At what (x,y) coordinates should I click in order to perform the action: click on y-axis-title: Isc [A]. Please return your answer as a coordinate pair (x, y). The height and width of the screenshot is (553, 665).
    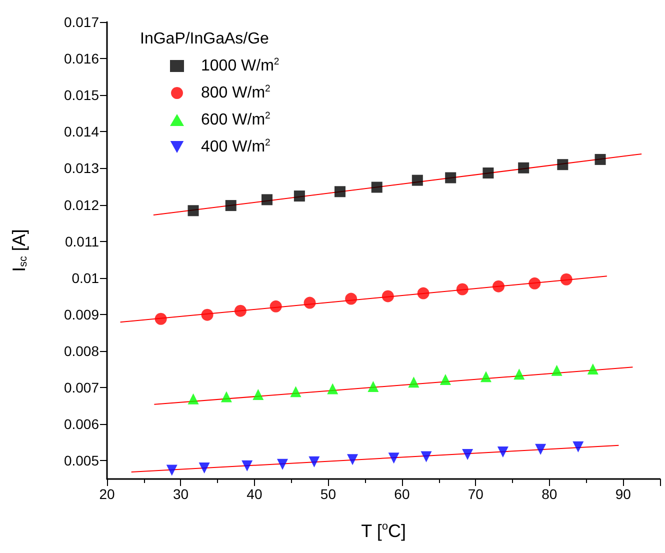
    Looking at the image, I should click on (19, 250).